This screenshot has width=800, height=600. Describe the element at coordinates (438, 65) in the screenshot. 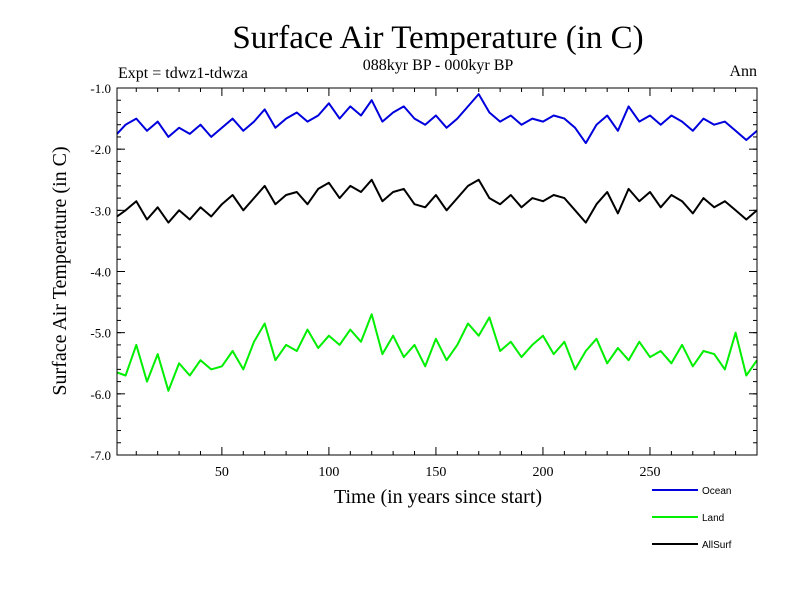

I see `chart-subtitle: 088kyr BP - 000kyr BP` at that location.